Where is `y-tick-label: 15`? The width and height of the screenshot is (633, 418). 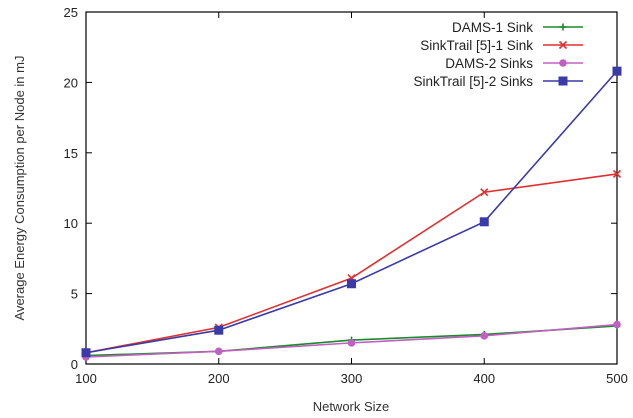 y-tick-label: 15 is located at coordinates (71, 153).